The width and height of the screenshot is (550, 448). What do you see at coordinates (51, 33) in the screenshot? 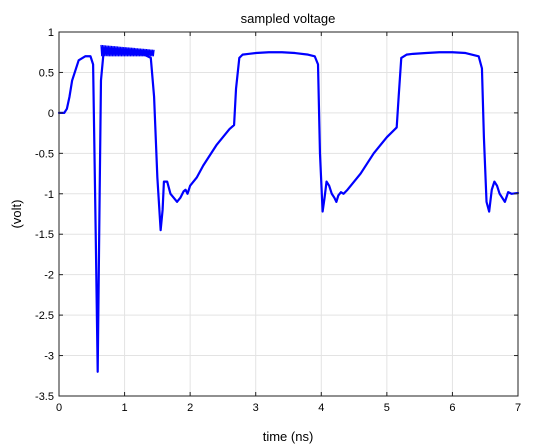
I see `y-tick-label: 1` at bounding box center [51, 33].